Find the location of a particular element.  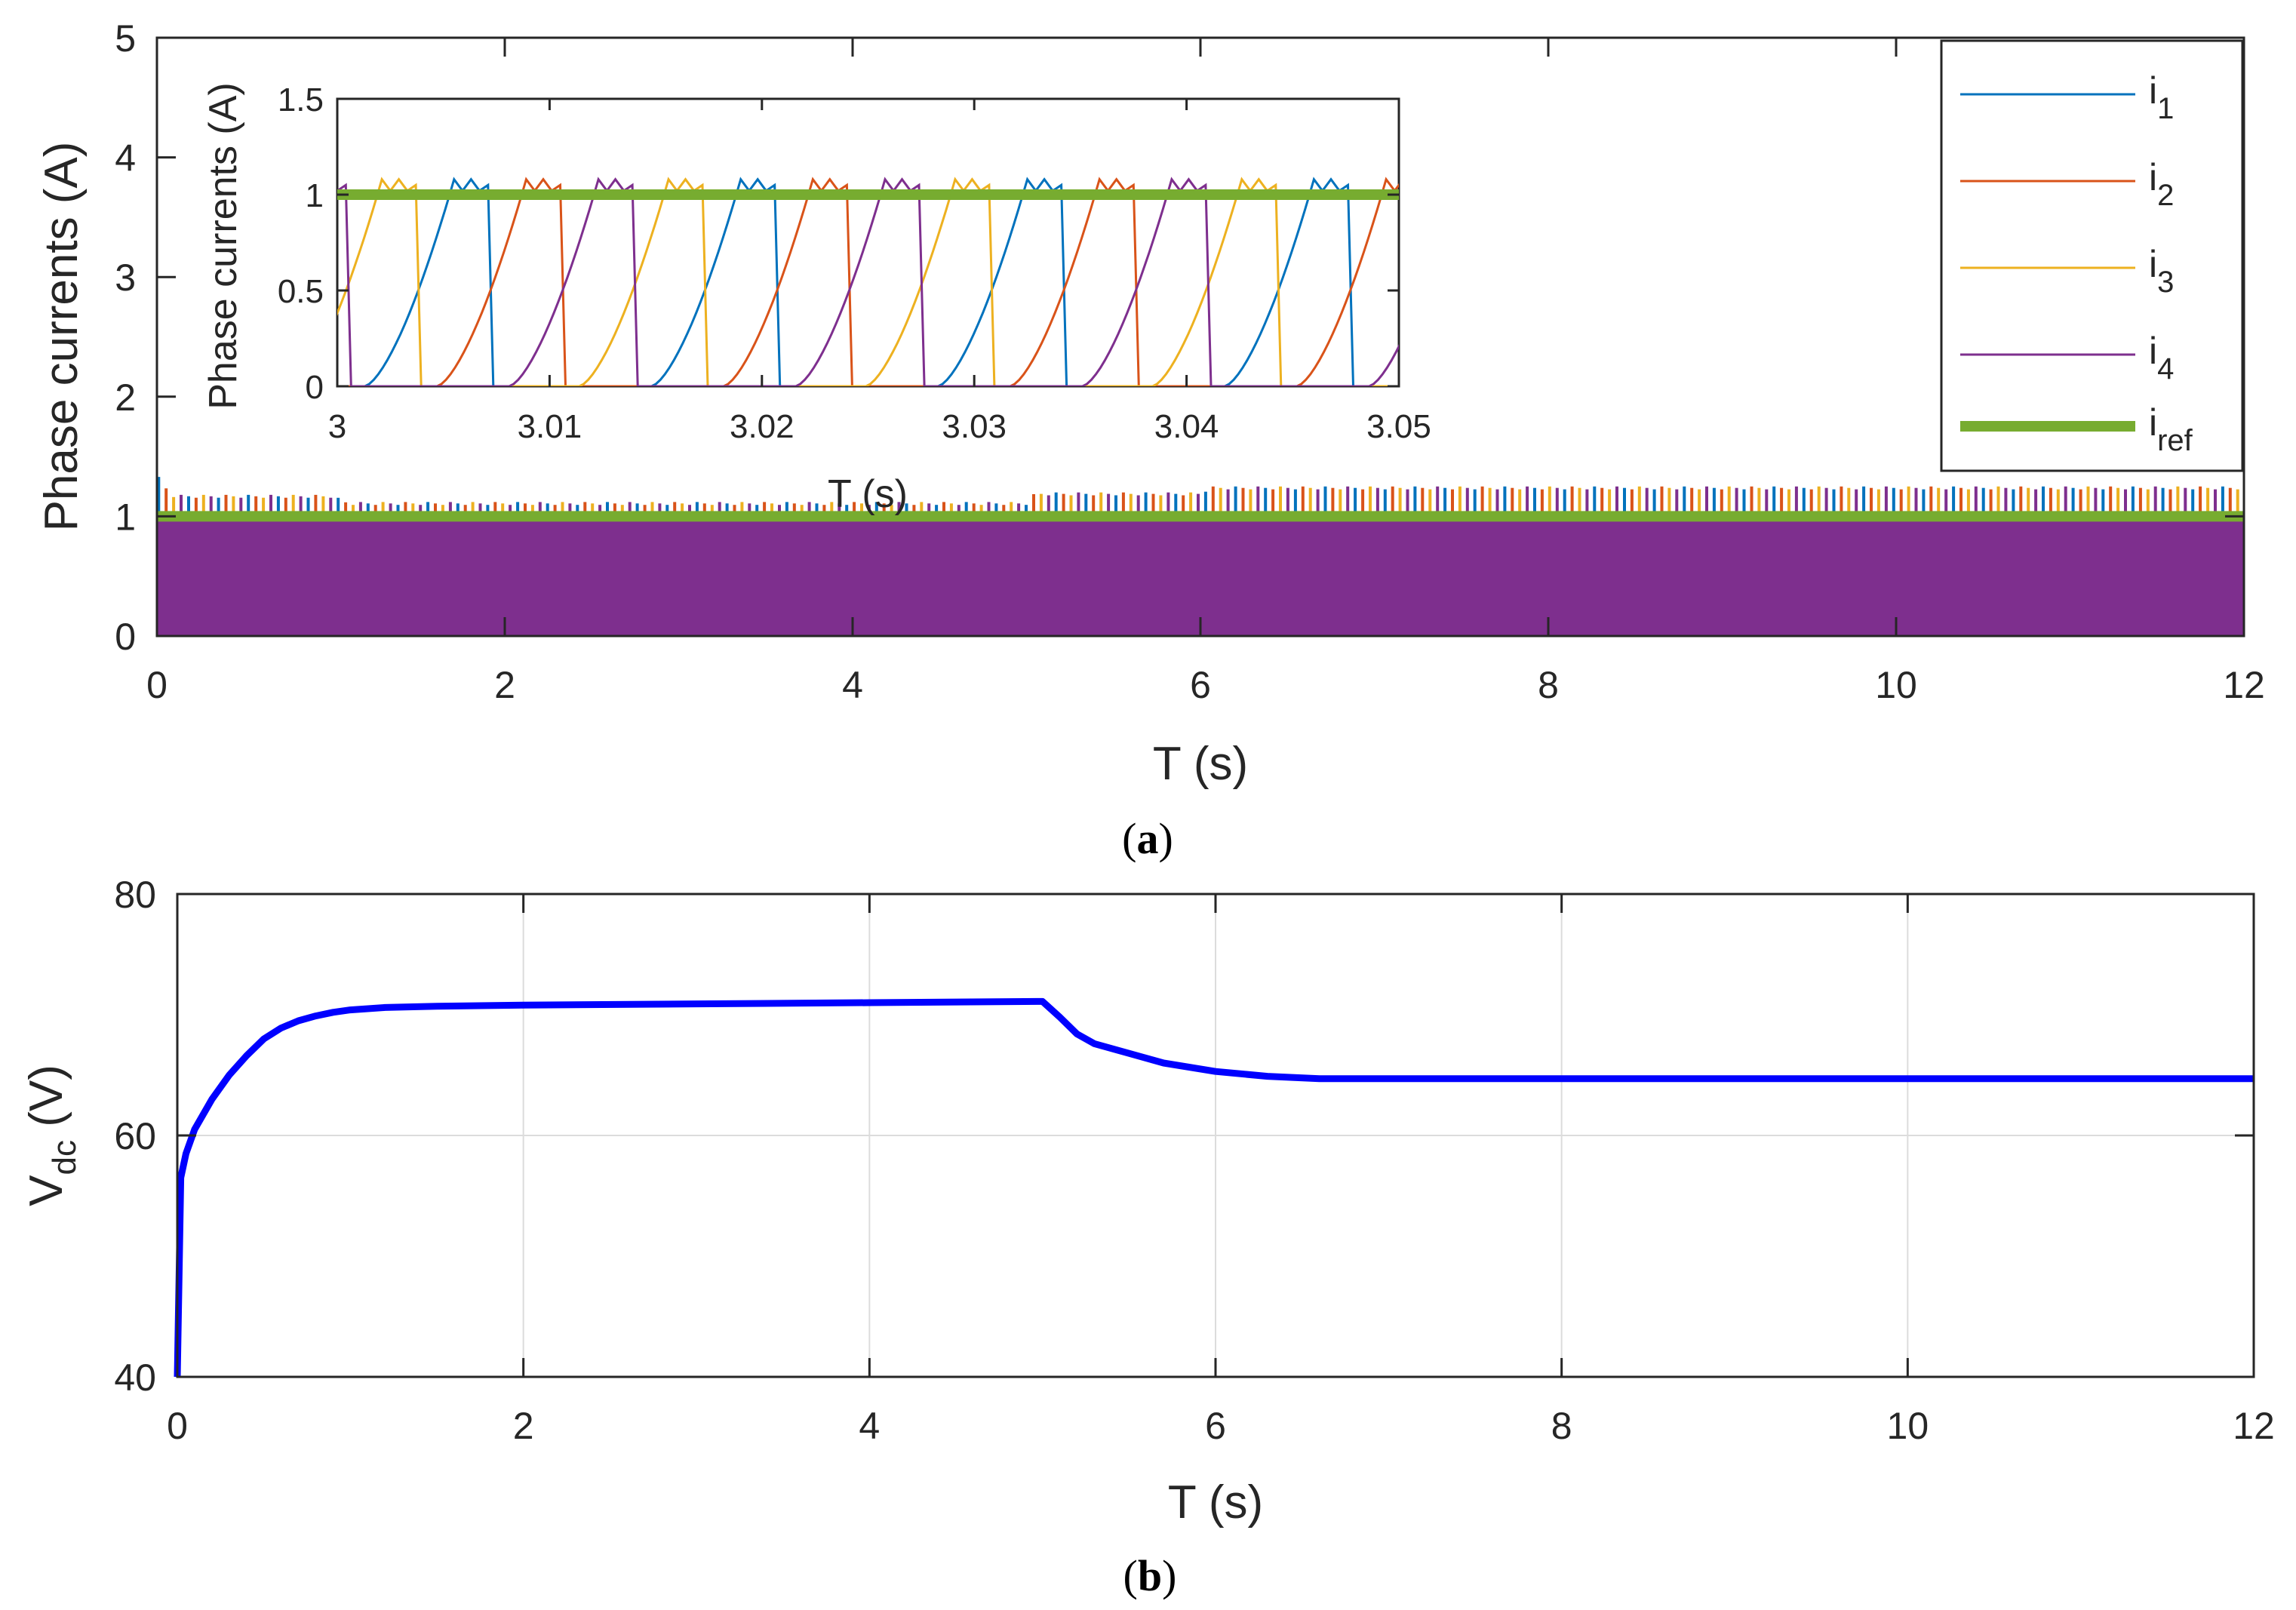

inset-x-tick-label: 3 is located at coordinates (337, 426).